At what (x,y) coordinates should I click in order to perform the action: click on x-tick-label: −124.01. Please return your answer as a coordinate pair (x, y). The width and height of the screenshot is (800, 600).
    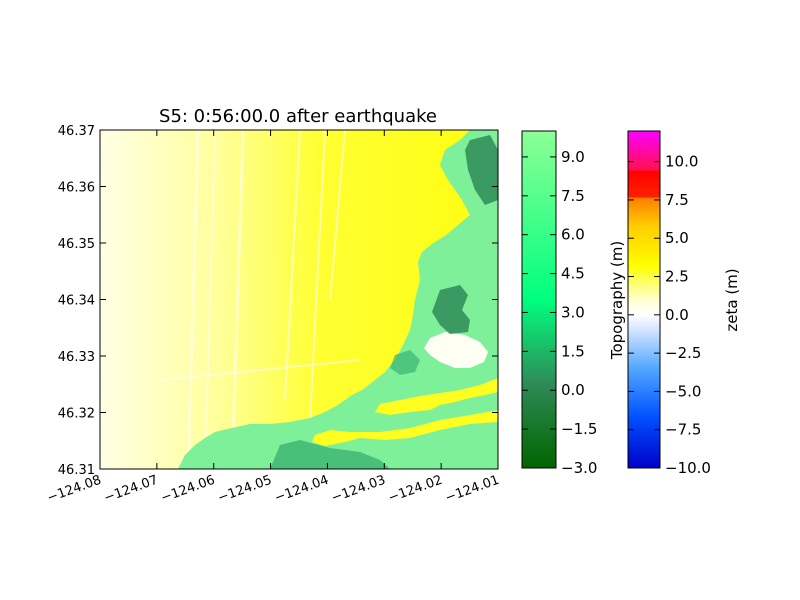
    Looking at the image, I should click on (472, 489).